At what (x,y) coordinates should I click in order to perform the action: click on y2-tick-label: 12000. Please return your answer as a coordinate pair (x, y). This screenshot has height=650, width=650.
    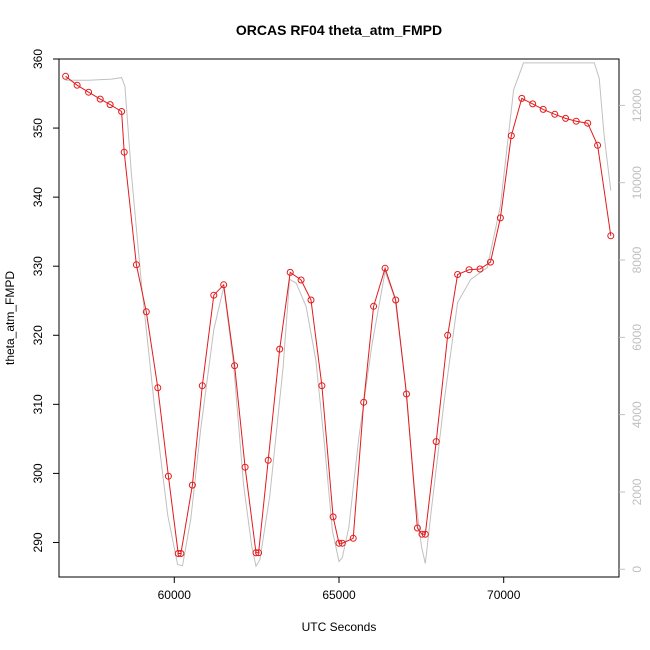
    Looking at the image, I should click on (637, 105).